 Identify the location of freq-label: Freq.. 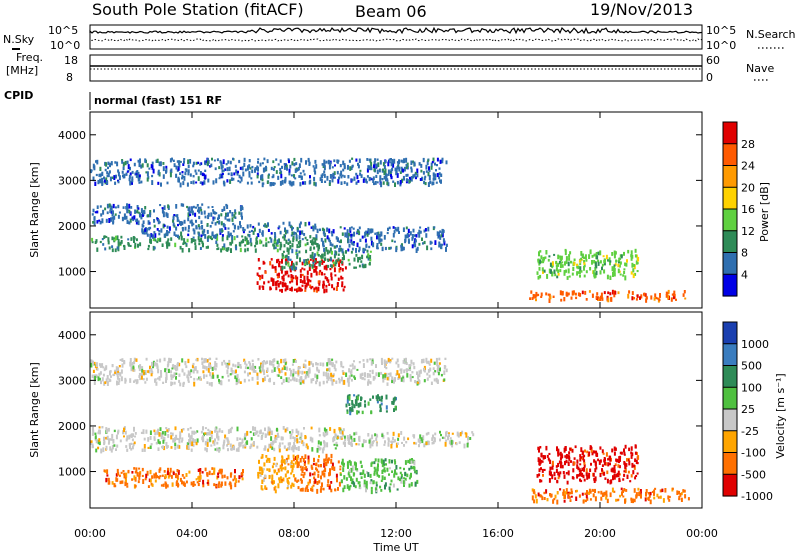
(29, 57).